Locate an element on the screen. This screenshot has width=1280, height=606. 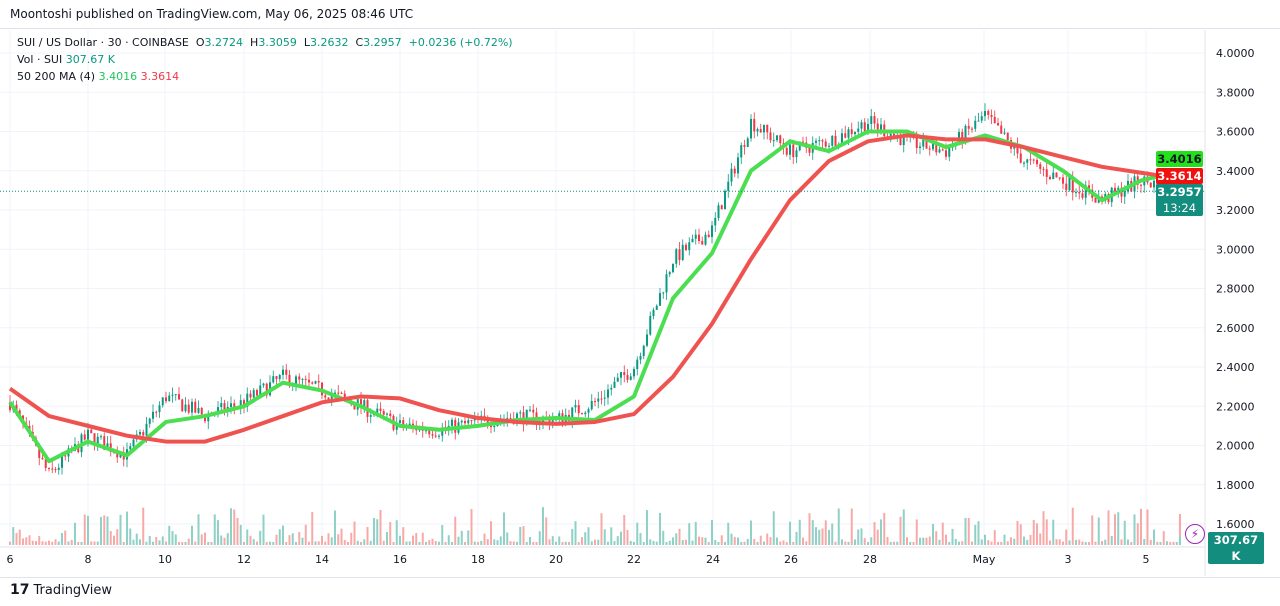
tradingview-logo: 𝟭𝟳 TradingView is located at coordinates (61, 590).